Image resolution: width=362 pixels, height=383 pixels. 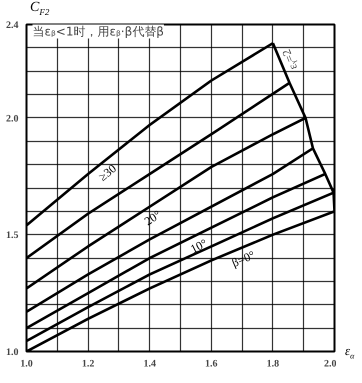 I want to click on x-tick-label: 1.8, so click(x=273, y=364).